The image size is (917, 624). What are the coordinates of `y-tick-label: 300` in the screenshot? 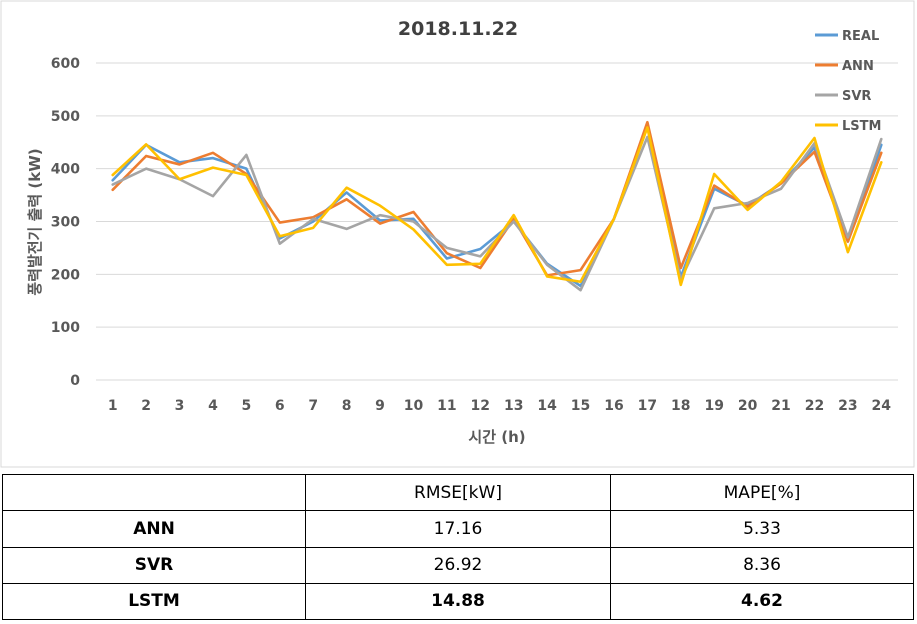 It's located at (65, 223).